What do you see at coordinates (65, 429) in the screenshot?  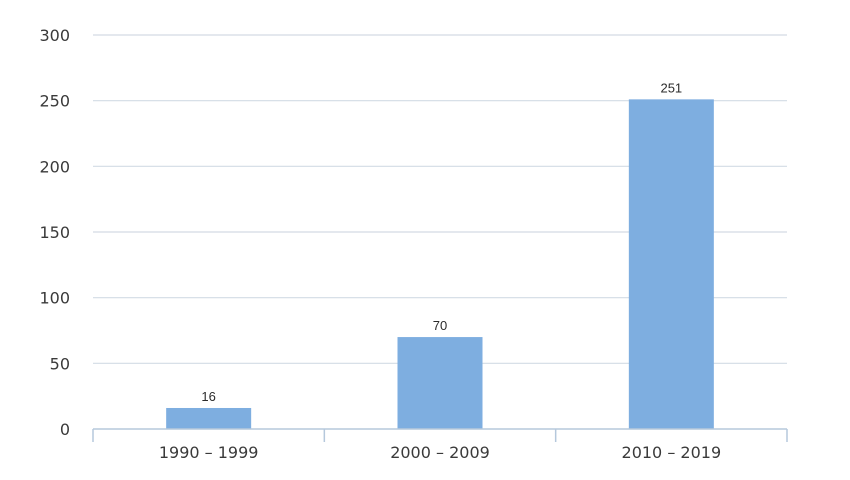 I see `y-tick-label: 0` at bounding box center [65, 429].